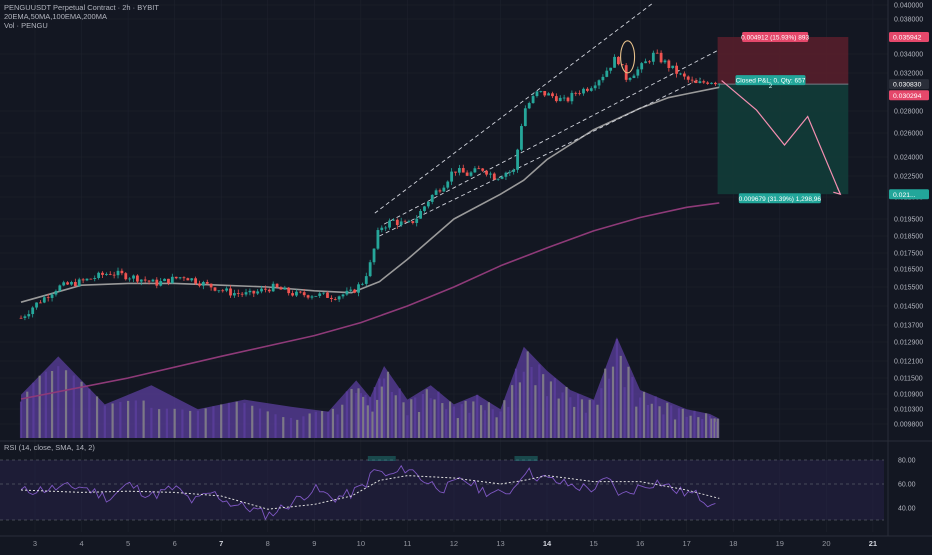 This screenshot has width=932, height=555. What do you see at coordinates (771, 81) in the screenshot?
I see `entry-label-text: Closed P&L: 0, Qty: 657` at bounding box center [771, 81].